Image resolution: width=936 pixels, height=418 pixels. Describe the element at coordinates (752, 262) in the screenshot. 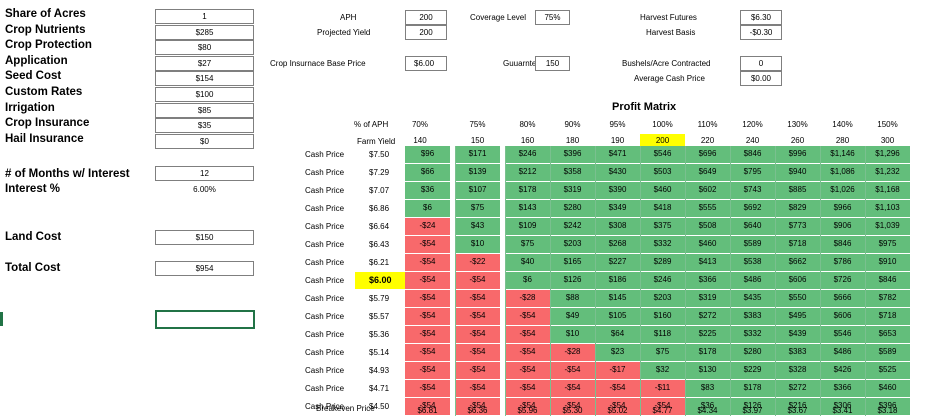

I see `profit-cell: $538` at that location.